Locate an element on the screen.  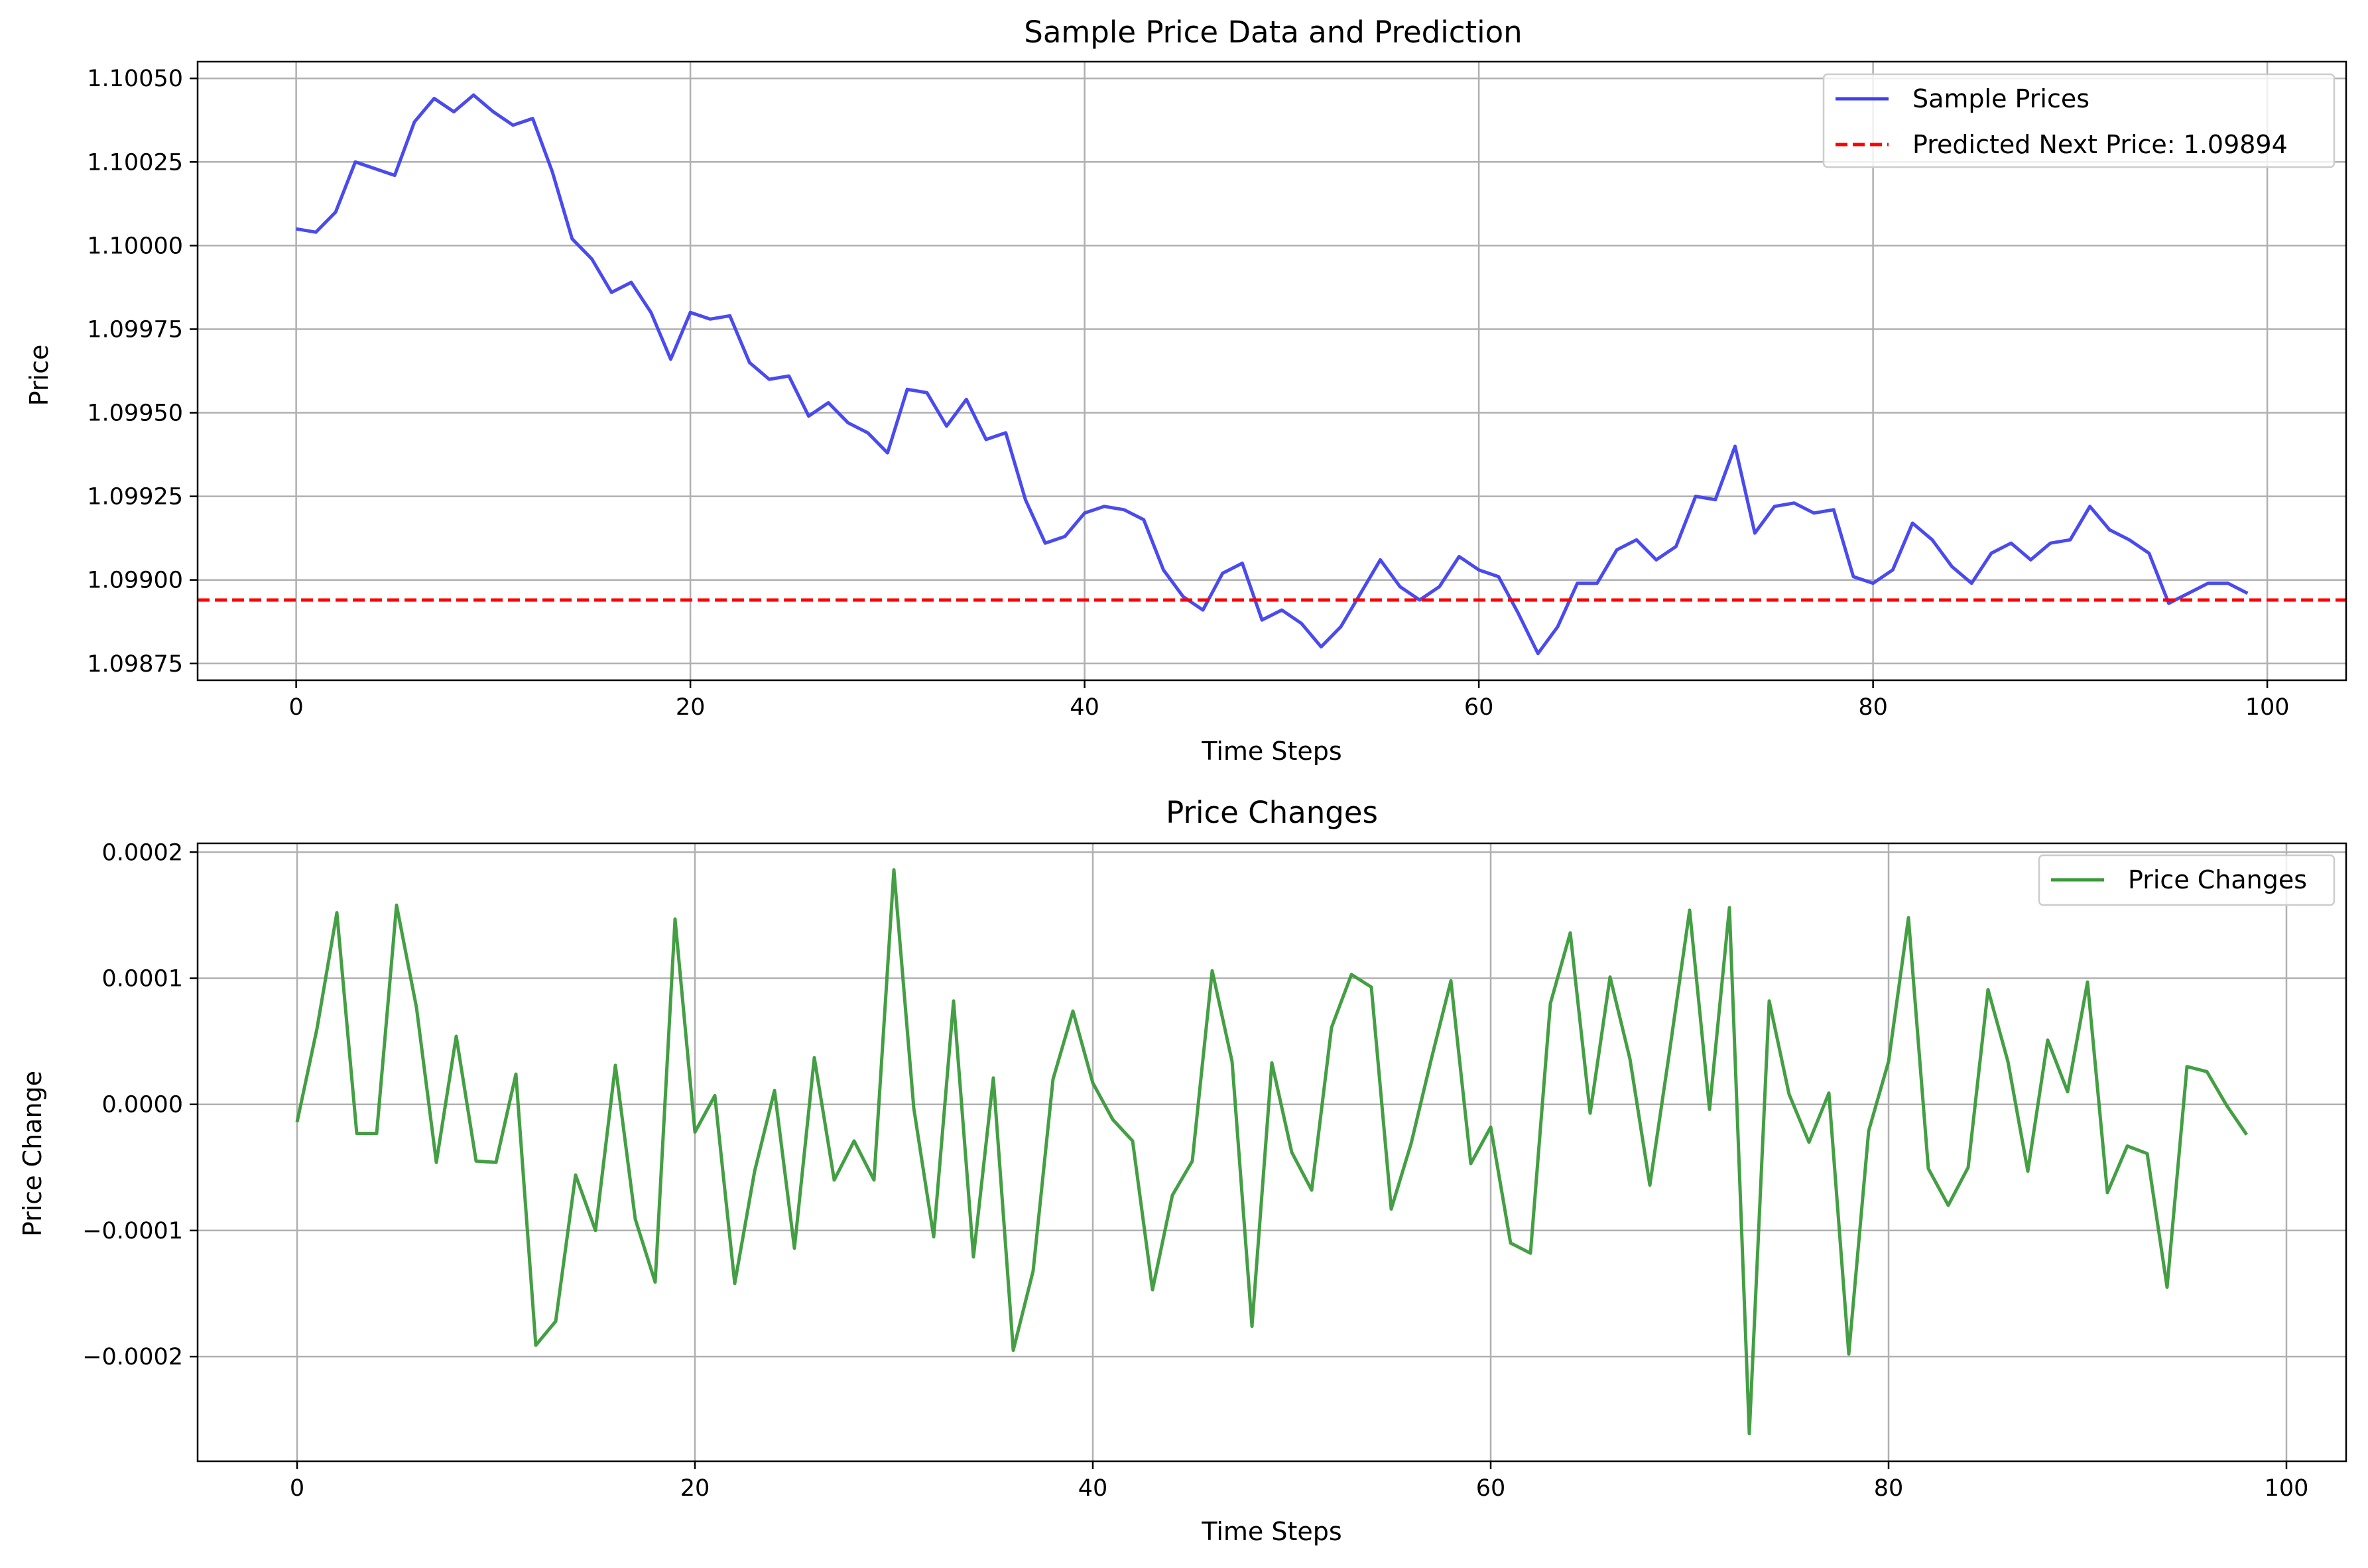
y-tick-label: 1.09925 is located at coordinates (135, 497).